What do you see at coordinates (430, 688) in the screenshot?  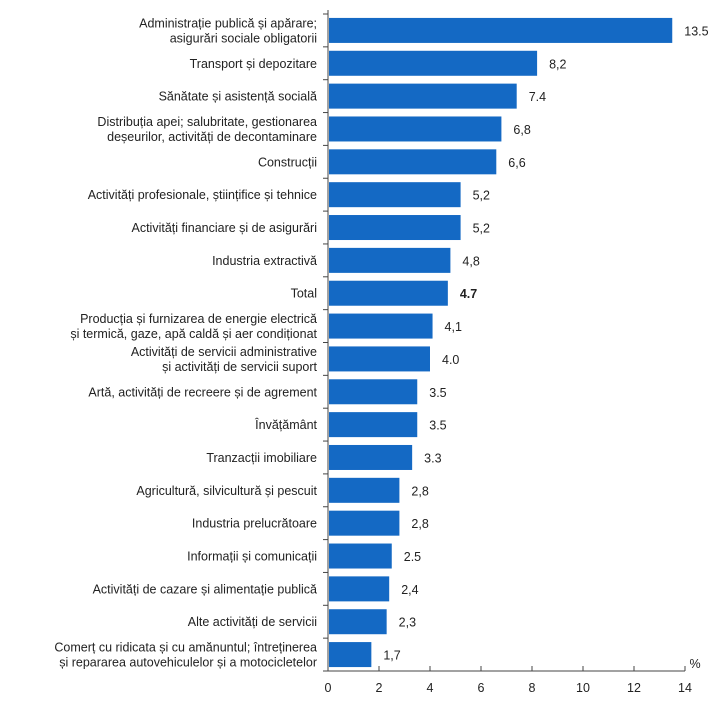 I see `x-tick-label: 4` at bounding box center [430, 688].